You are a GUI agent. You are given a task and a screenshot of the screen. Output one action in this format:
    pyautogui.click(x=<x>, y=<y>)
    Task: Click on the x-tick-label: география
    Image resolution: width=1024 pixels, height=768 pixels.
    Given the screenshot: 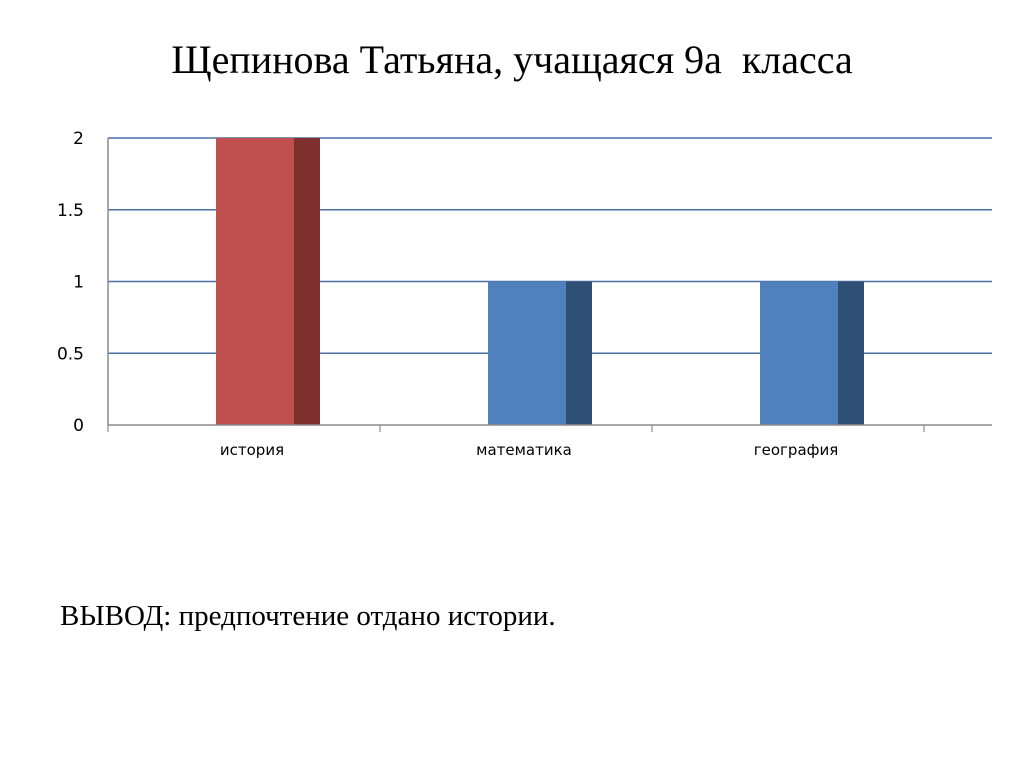 What is the action you would take?
    pyautogui.click(x=796, y=450)
    